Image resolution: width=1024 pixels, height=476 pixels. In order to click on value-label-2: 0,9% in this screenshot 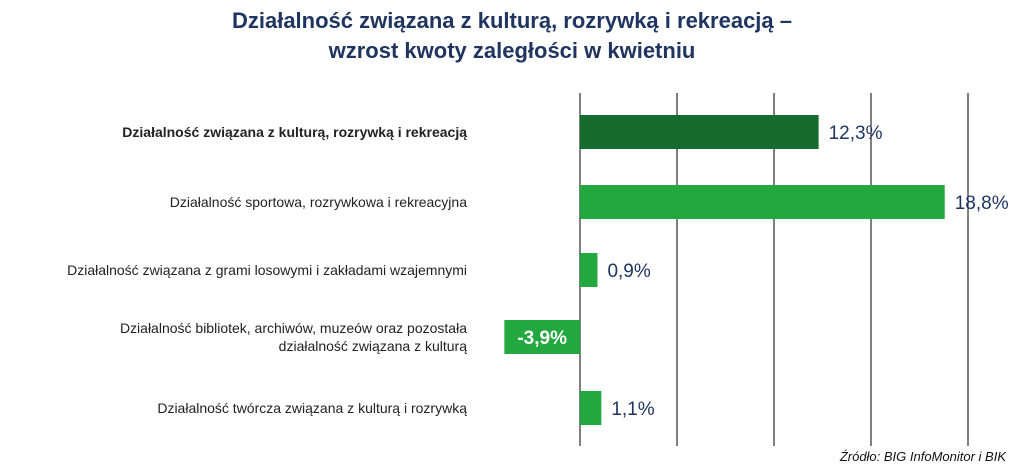, I will do `click(628, 271)`.